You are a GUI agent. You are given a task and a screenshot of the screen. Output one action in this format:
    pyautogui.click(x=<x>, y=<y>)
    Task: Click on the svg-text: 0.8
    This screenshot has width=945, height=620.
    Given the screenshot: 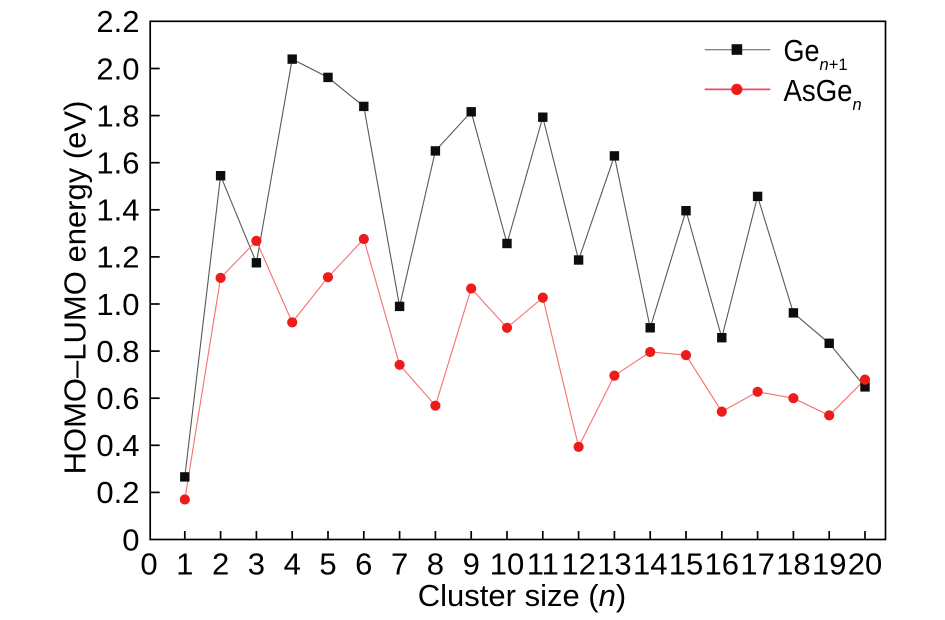 What is the action you would take?
    pyautogui.click(x=117, y=351)
    